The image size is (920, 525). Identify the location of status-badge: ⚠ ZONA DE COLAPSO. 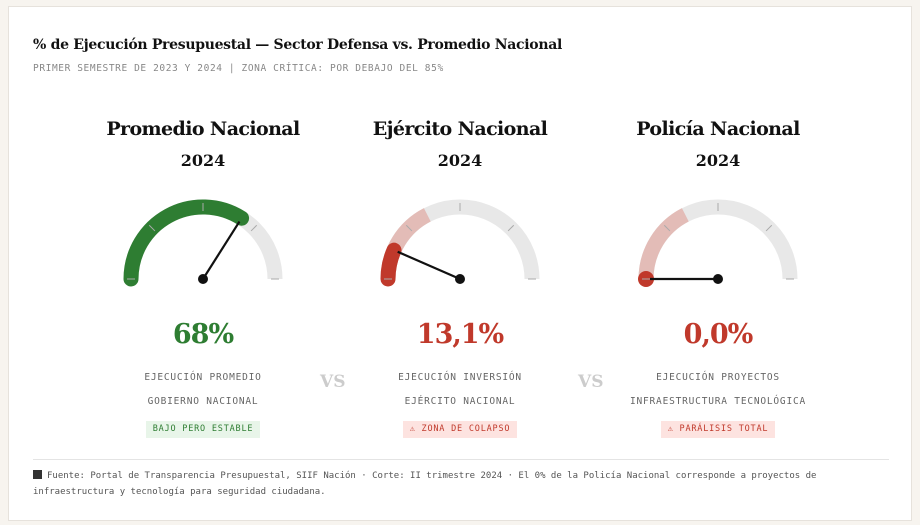
(460, 429).